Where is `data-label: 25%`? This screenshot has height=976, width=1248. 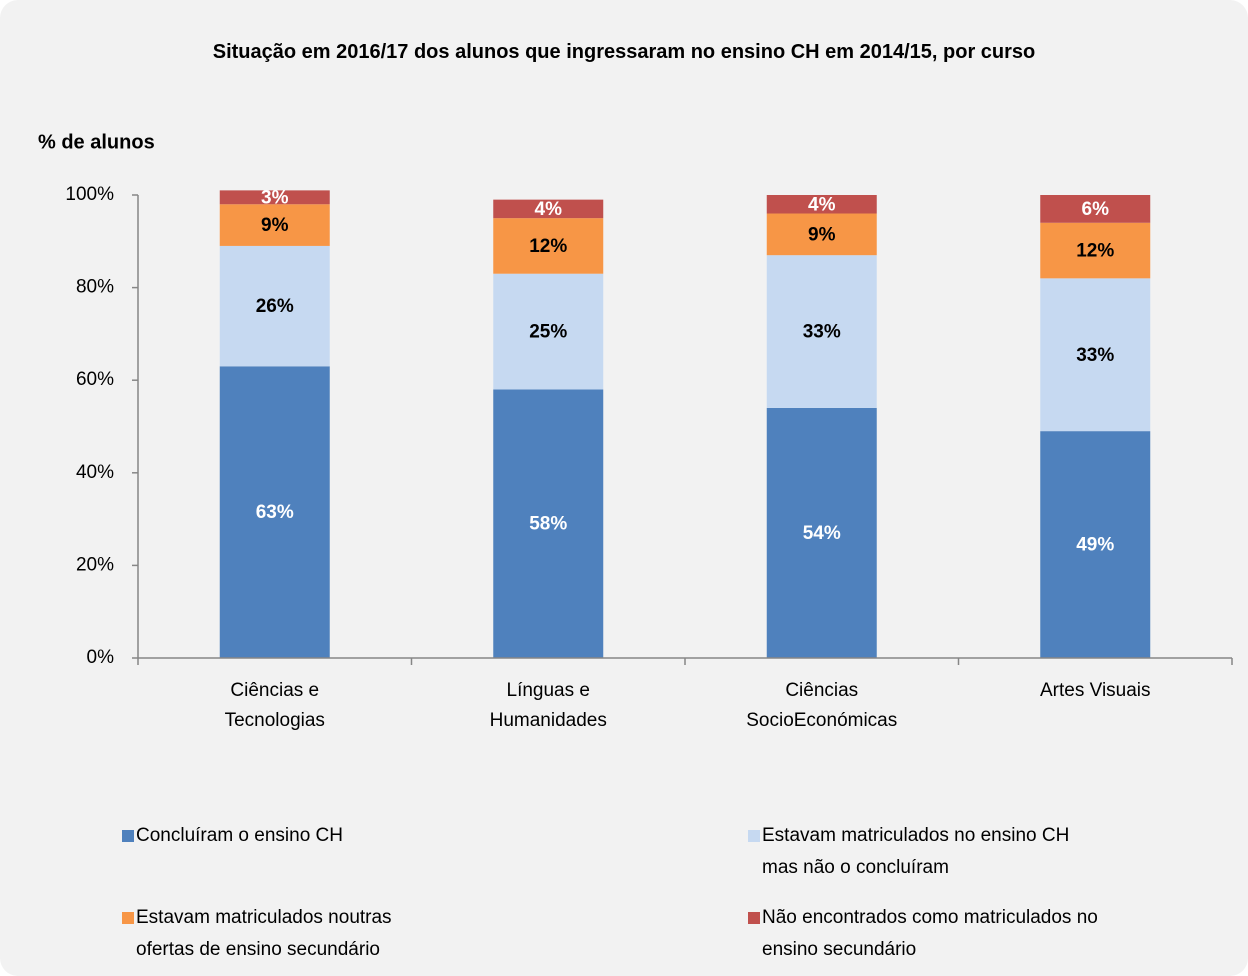 data-label: 25% is located at coordinates (548, 332).